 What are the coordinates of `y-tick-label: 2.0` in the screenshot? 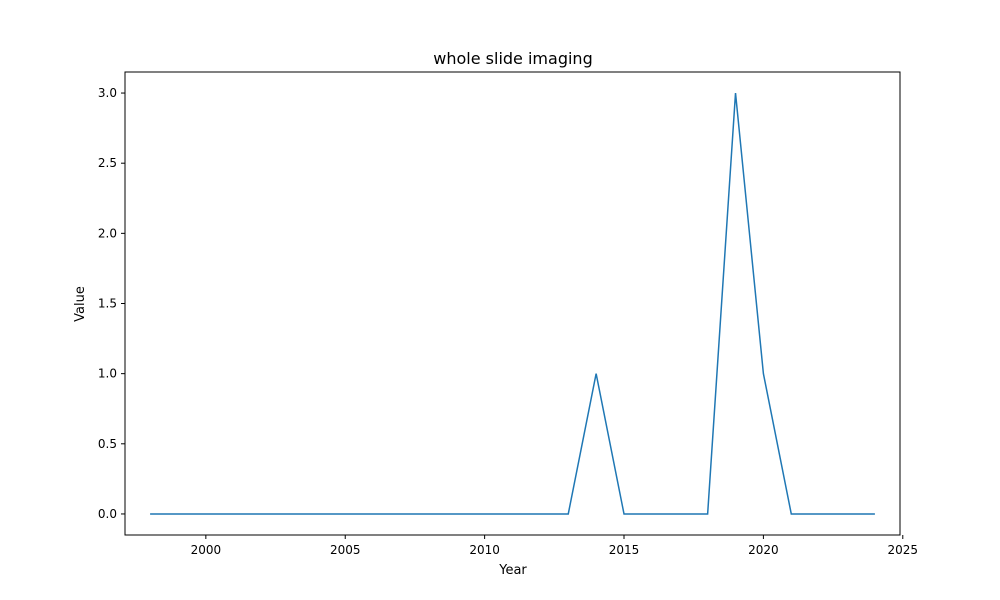 It's located at (107, 233).